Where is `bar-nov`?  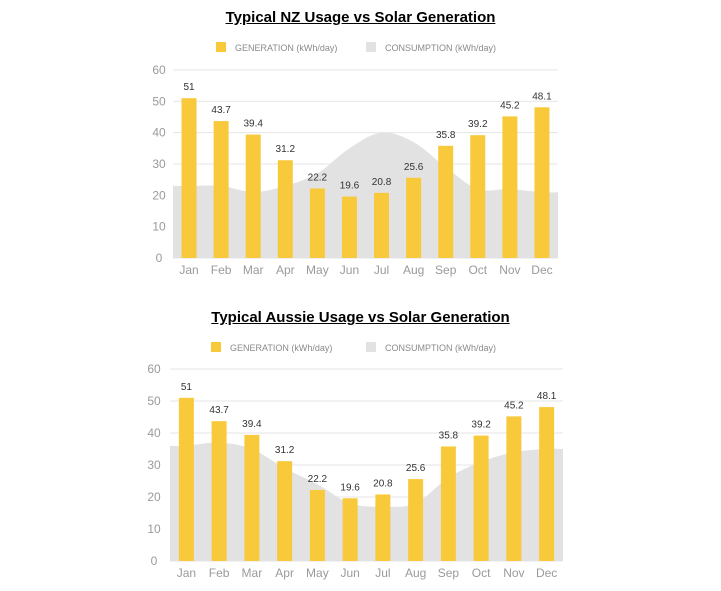 bar-nov is located at coordinates (514, 488).